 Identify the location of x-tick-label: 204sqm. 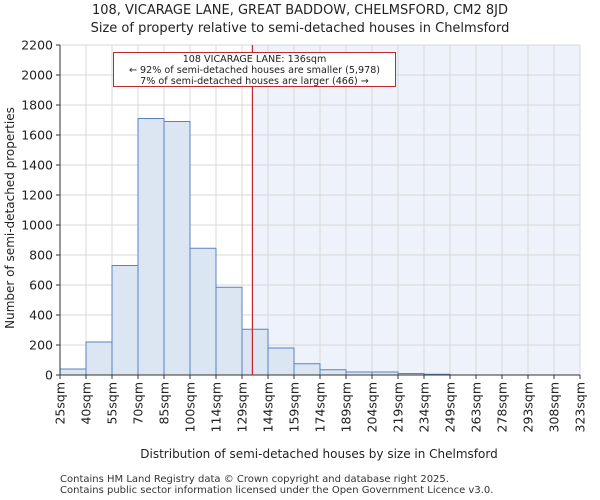
(372, 407).